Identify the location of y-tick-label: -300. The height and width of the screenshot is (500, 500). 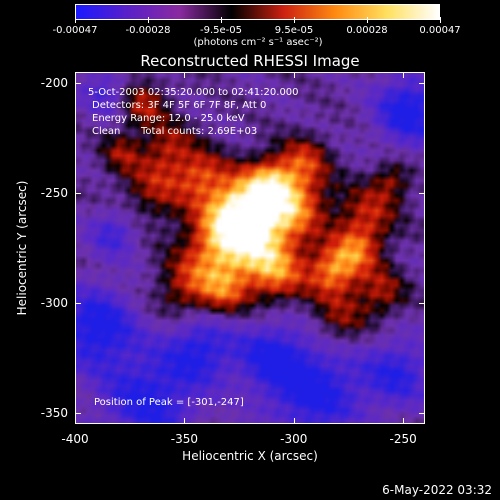
(54, 303).